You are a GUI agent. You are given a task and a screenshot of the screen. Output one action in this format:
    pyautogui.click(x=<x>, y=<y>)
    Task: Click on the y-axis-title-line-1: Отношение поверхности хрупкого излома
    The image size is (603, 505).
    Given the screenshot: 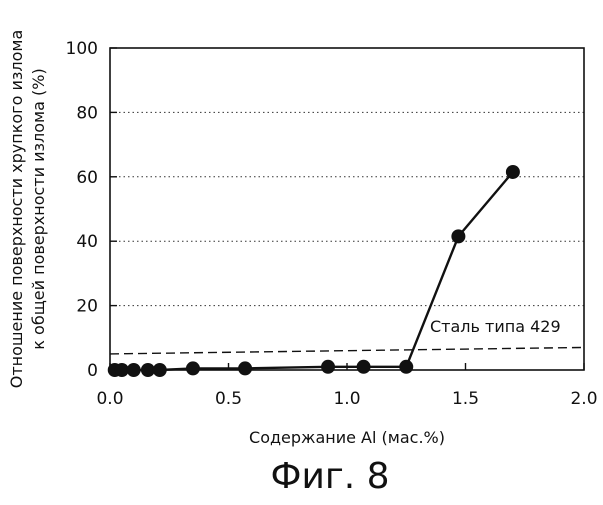 What is the action you would take?
    pyautogui.click(x=16, y=209)
    